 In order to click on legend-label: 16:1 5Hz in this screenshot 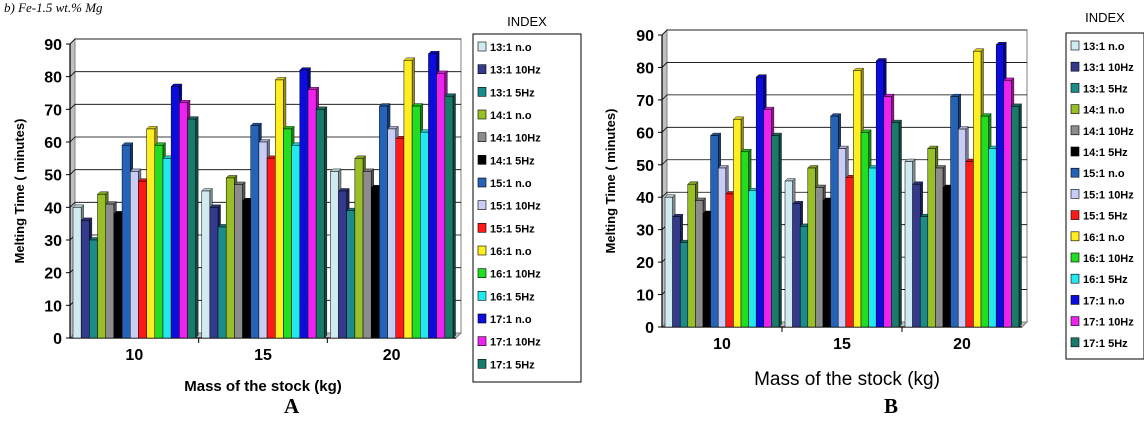, I will do `click(512, 297)`.